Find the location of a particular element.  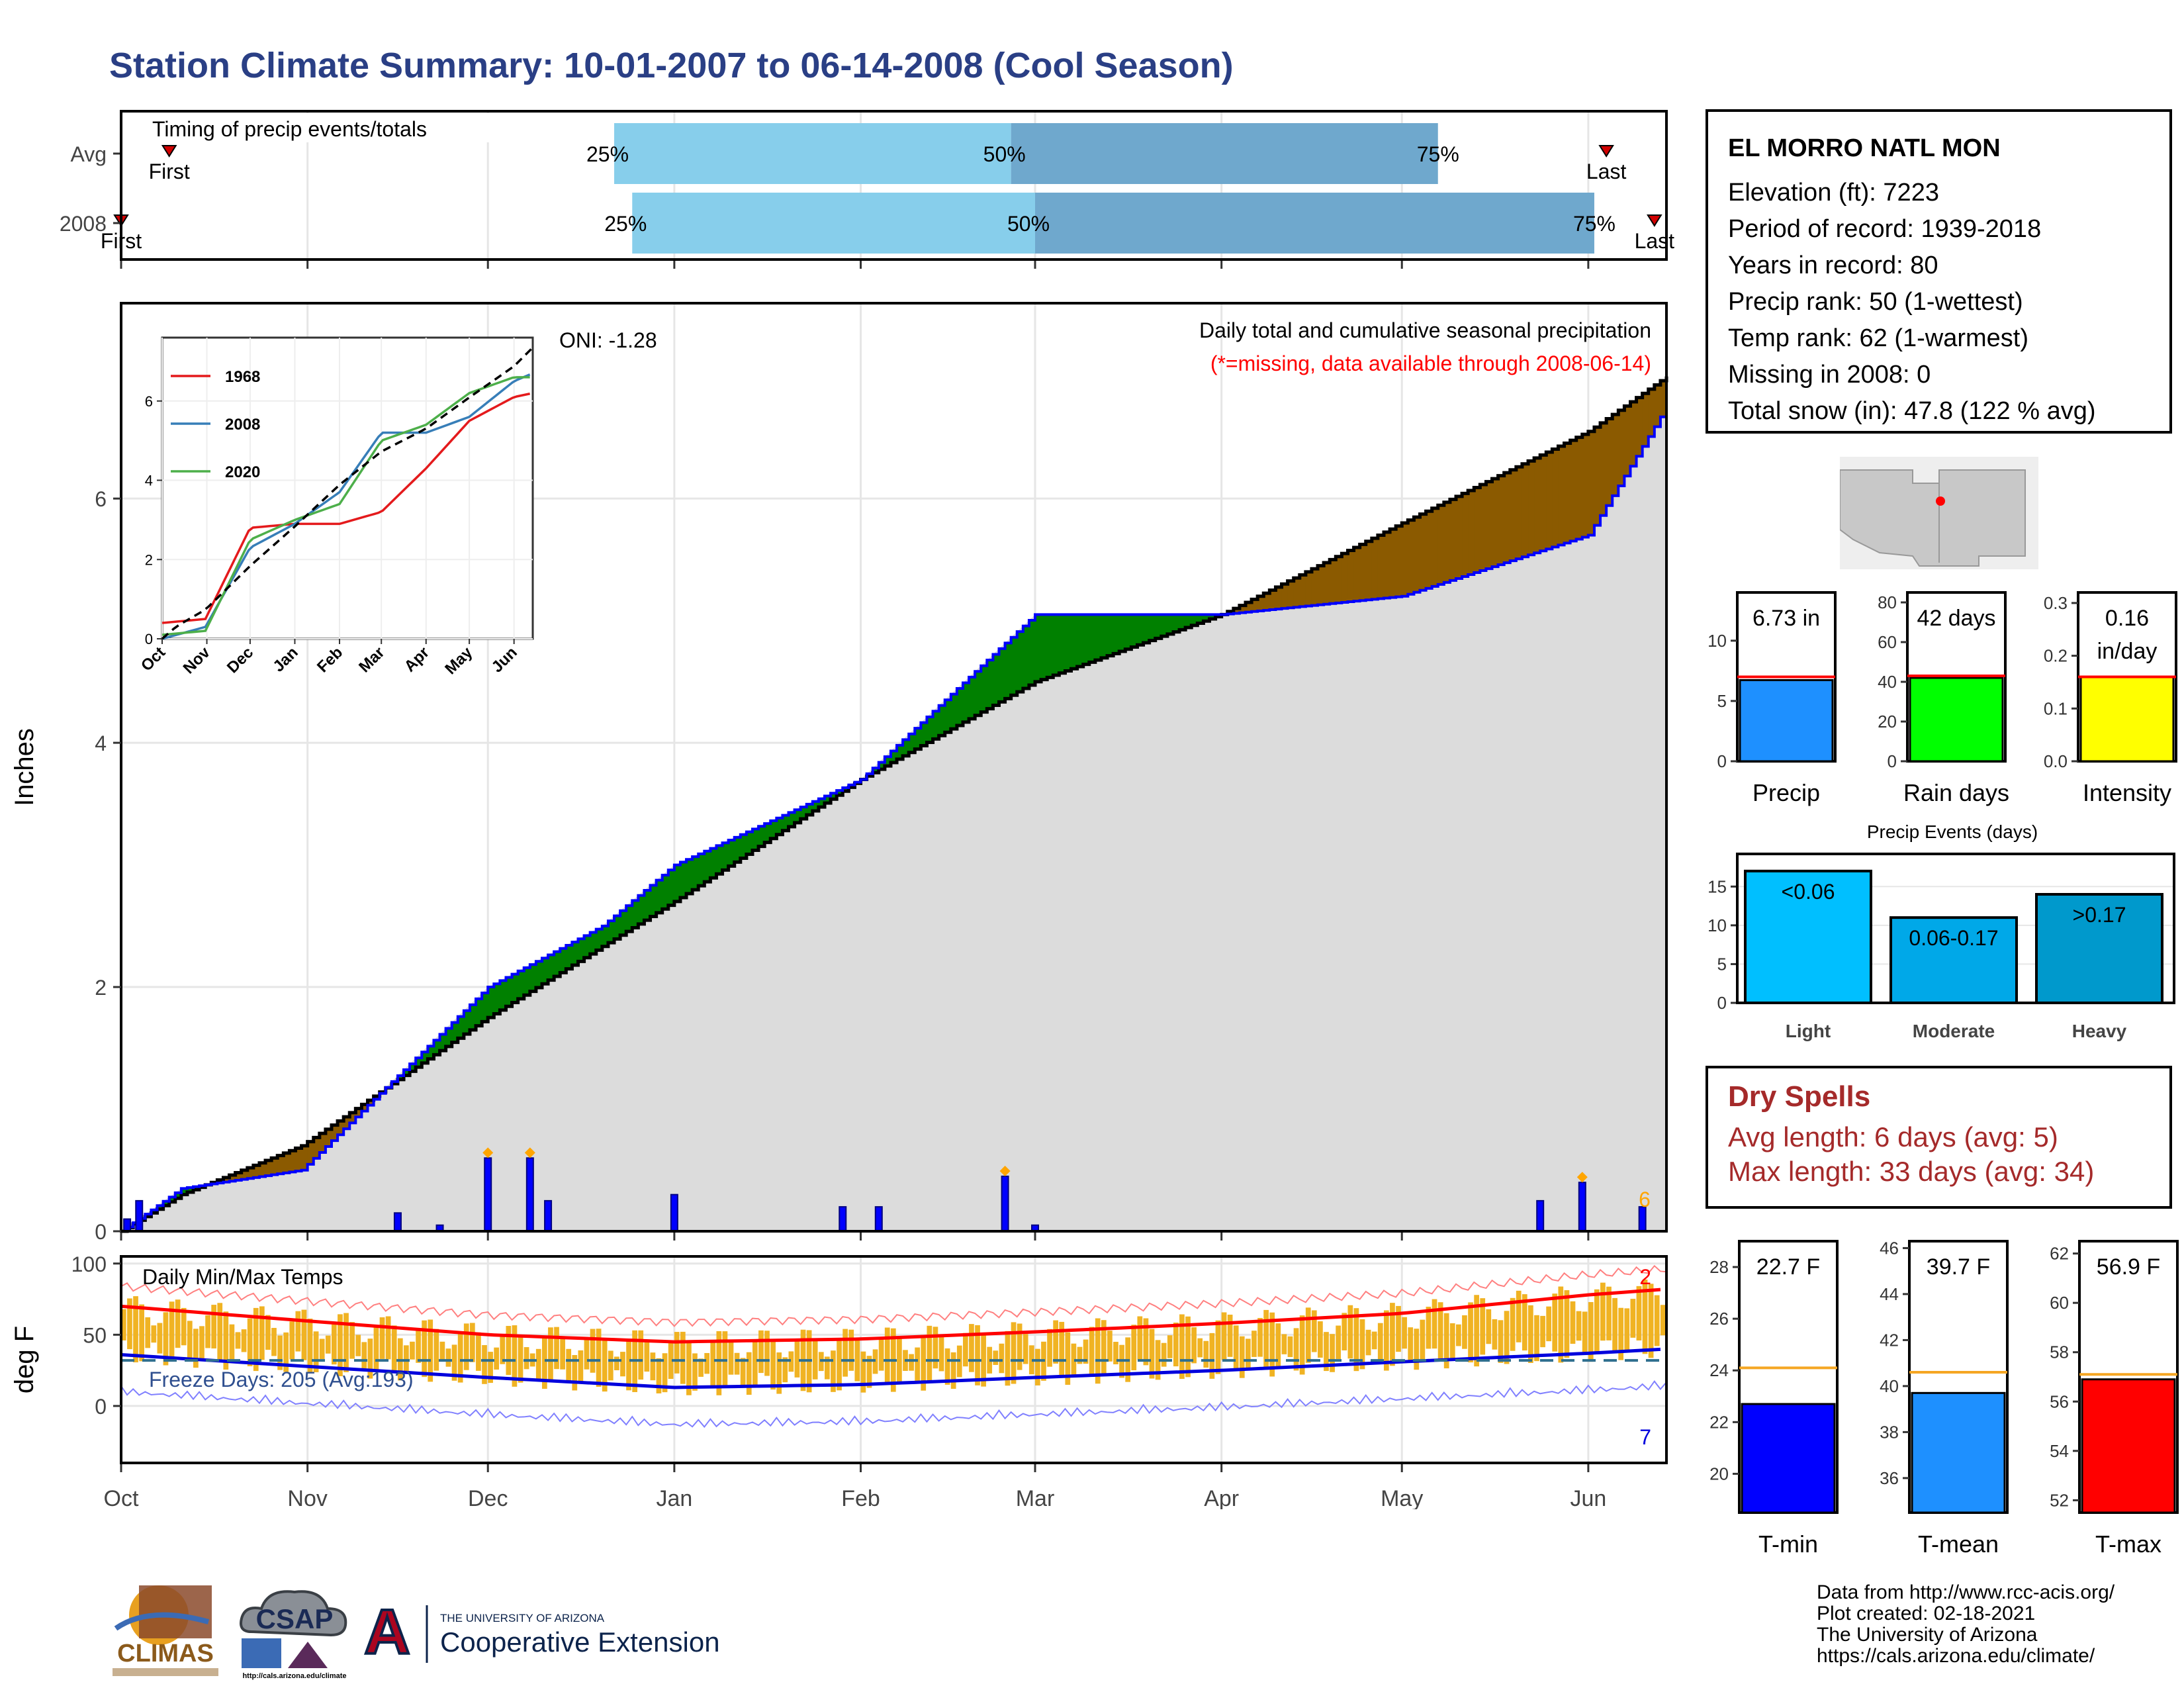

csap-text: CSAP is located at coordinates (295, 1618).